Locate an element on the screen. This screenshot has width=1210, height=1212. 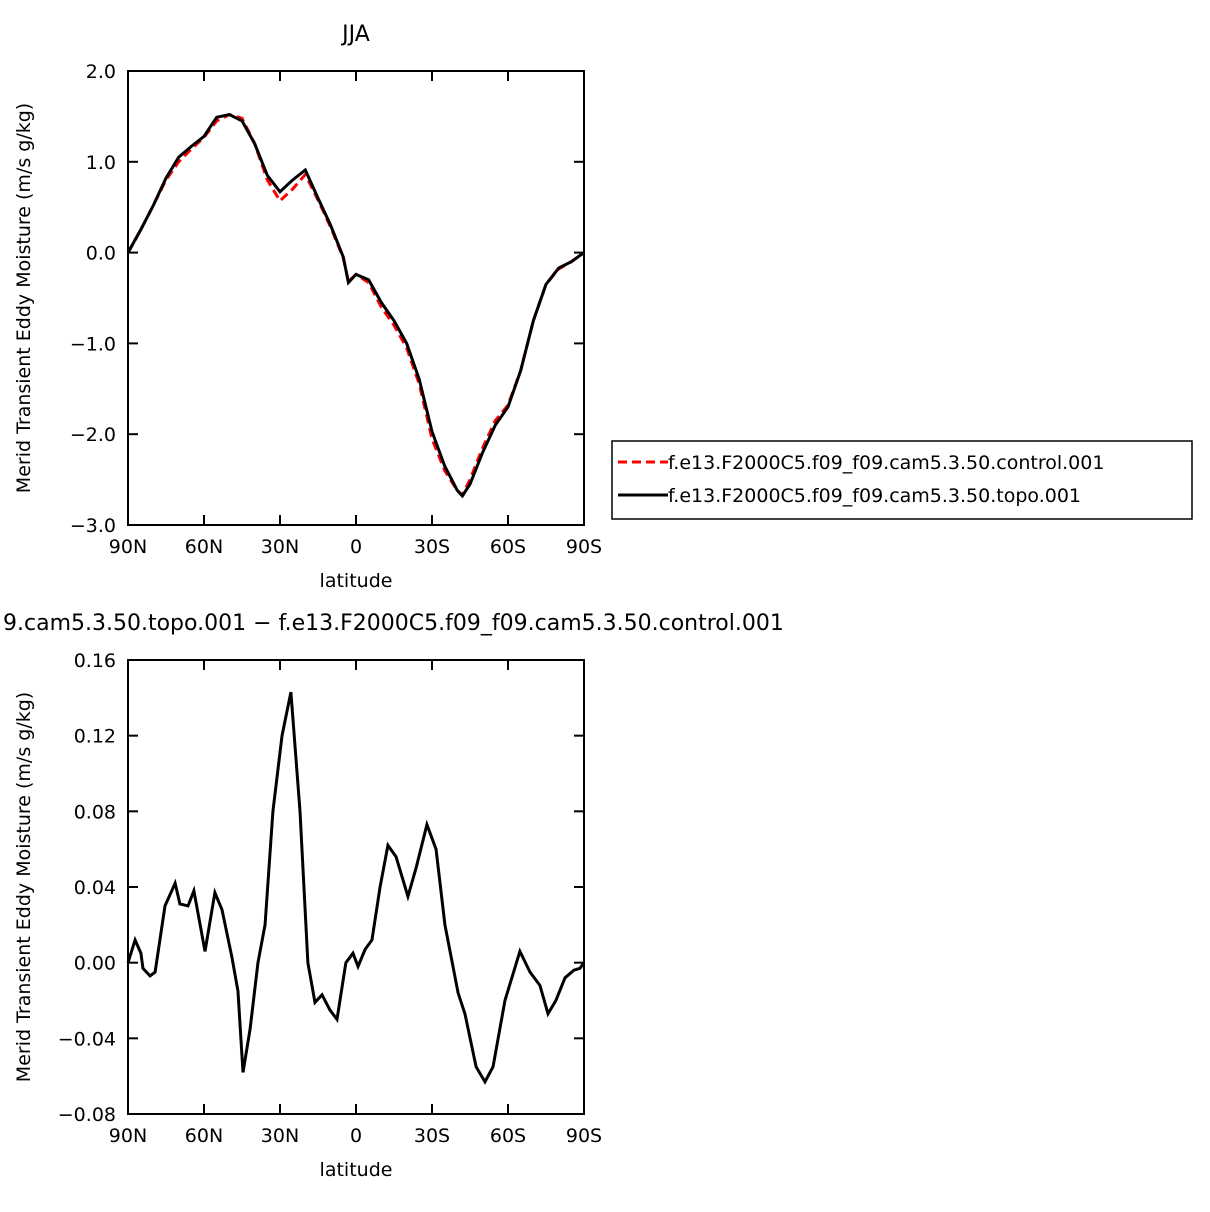
legend-label: f.e13.F2000C5.f09_f09.cam5.3.50.topo.001 is located at coordinates (874, 496).